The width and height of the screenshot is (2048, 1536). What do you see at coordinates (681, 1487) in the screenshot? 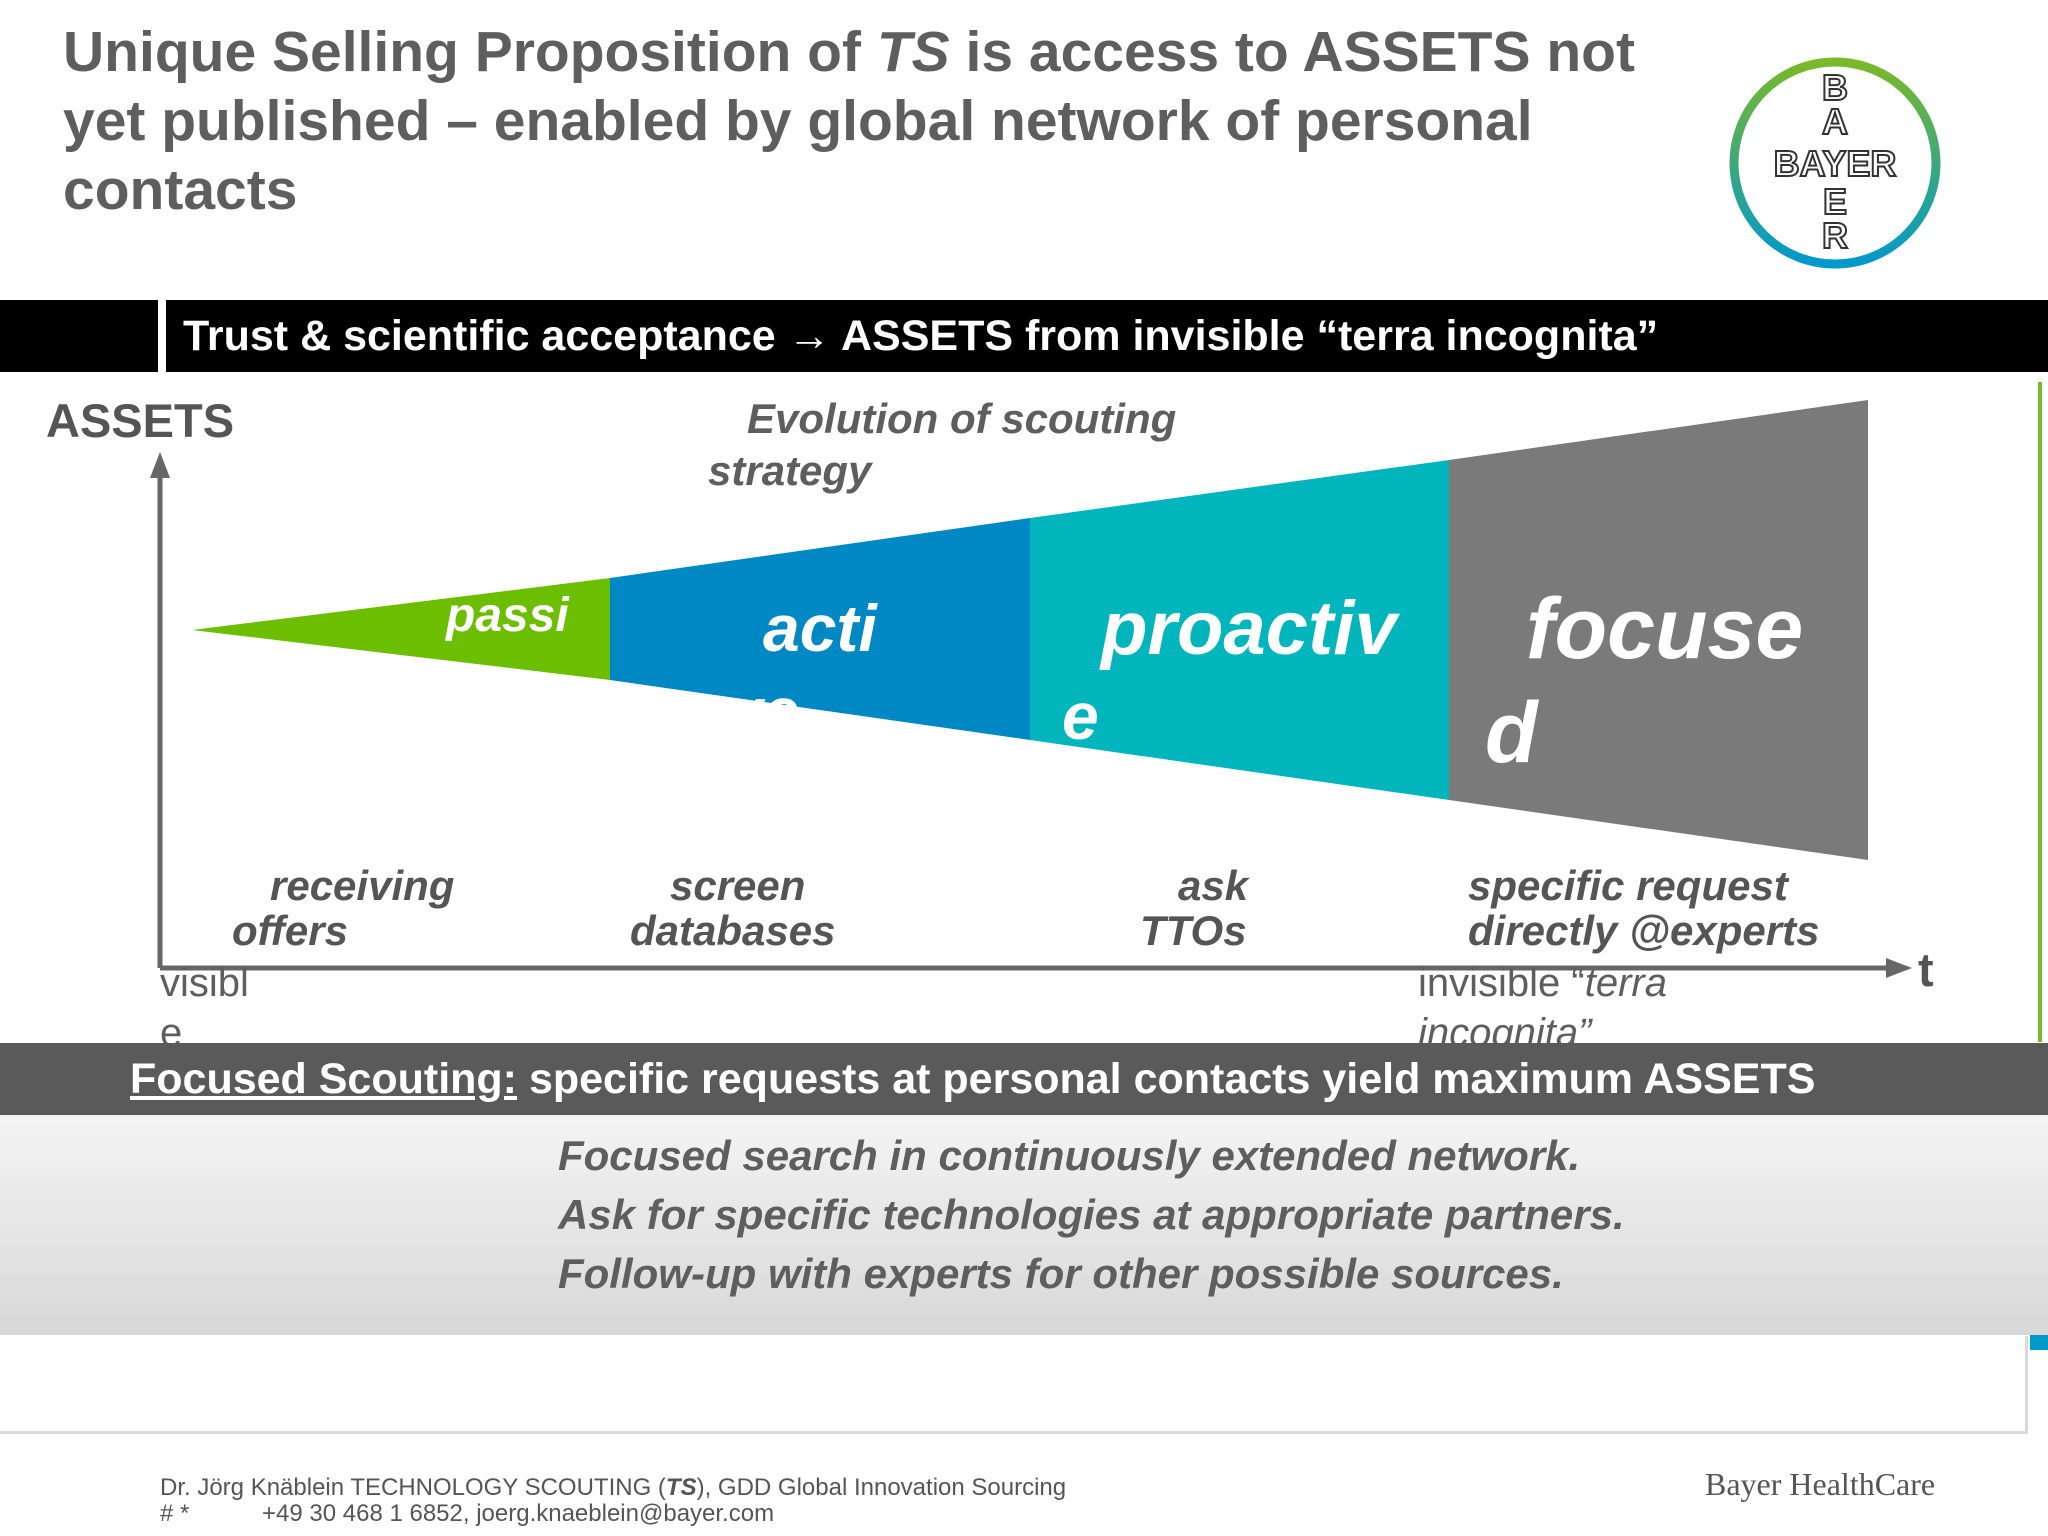
I see `footer-ts: TS` at bounding box center [681, 1487].